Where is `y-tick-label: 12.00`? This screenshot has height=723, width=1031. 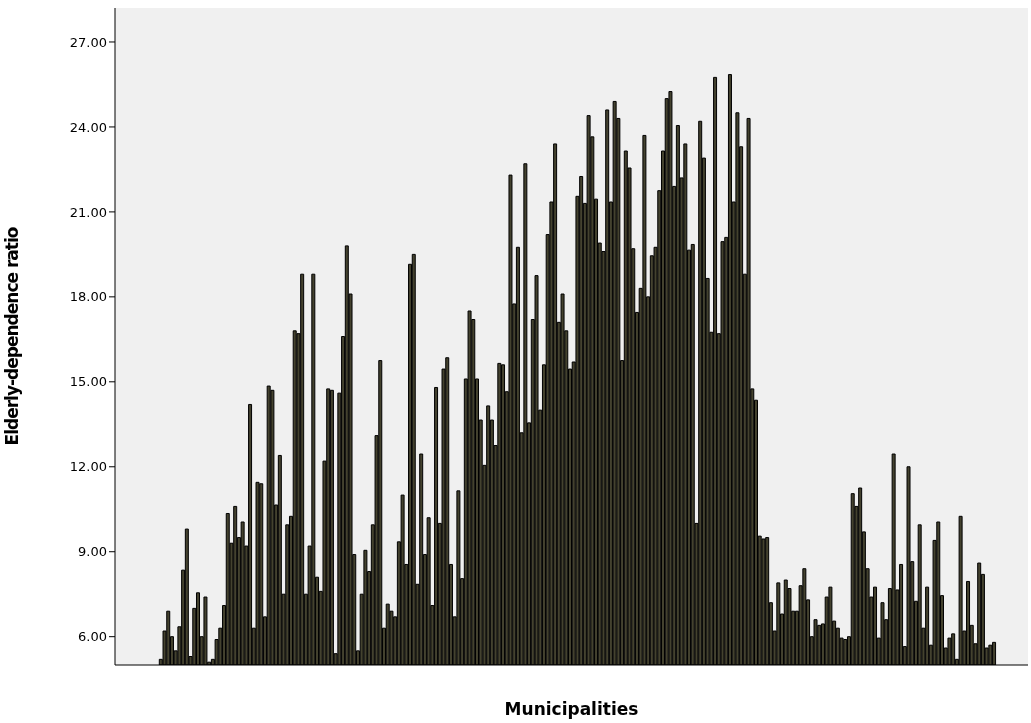 y-tick-label: 12.00 is located at coordinates (88, 467).